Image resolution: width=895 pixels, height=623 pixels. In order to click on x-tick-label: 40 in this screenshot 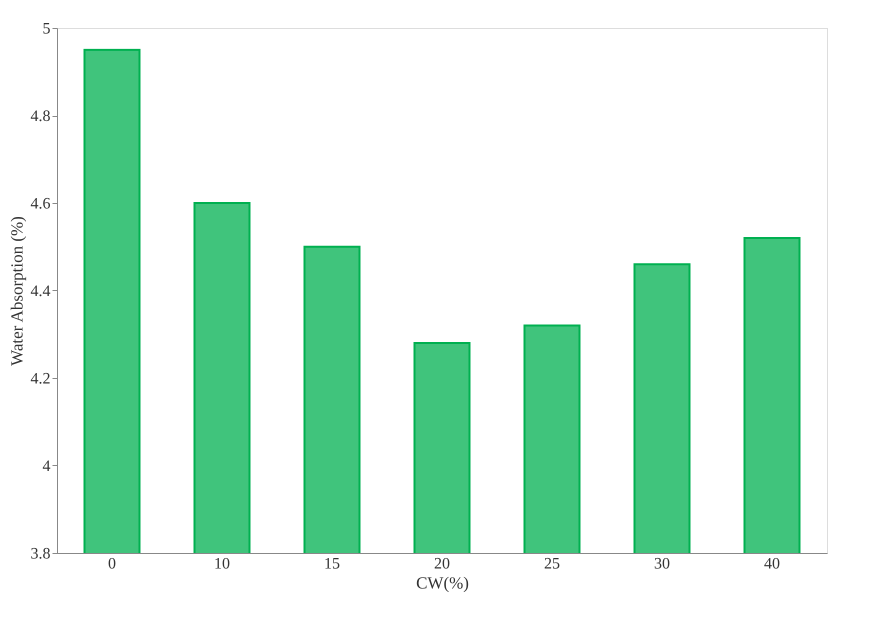, I will do `click(772, 564)`.